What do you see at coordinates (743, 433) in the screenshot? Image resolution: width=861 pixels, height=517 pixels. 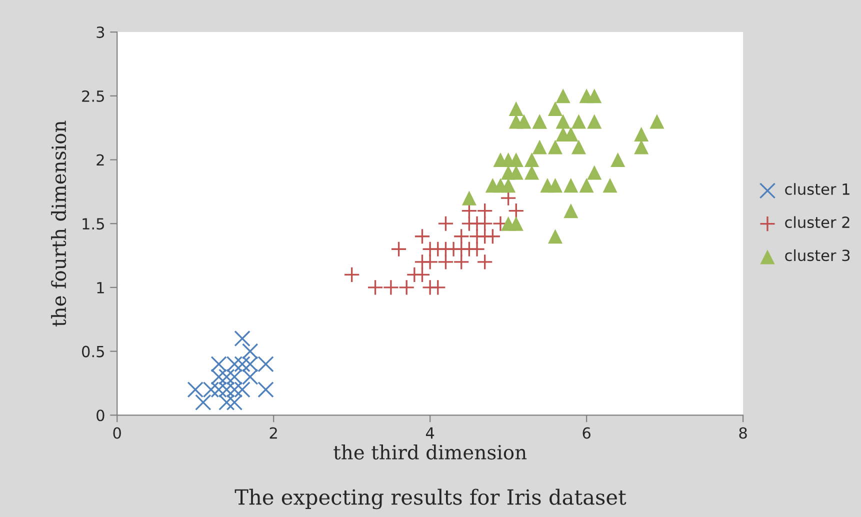 I see `x-tick-label: 8` at bounding box center [743, 433].